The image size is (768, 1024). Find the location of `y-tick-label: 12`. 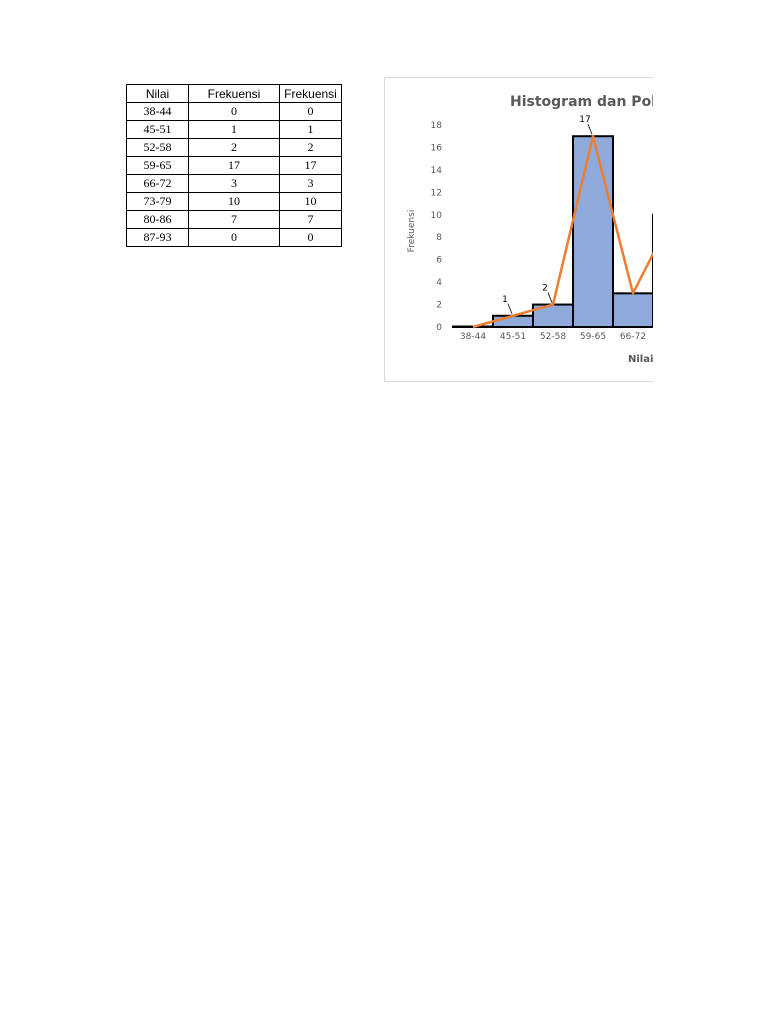

y-tick-label: 12 is located at coordinates (436, 193).